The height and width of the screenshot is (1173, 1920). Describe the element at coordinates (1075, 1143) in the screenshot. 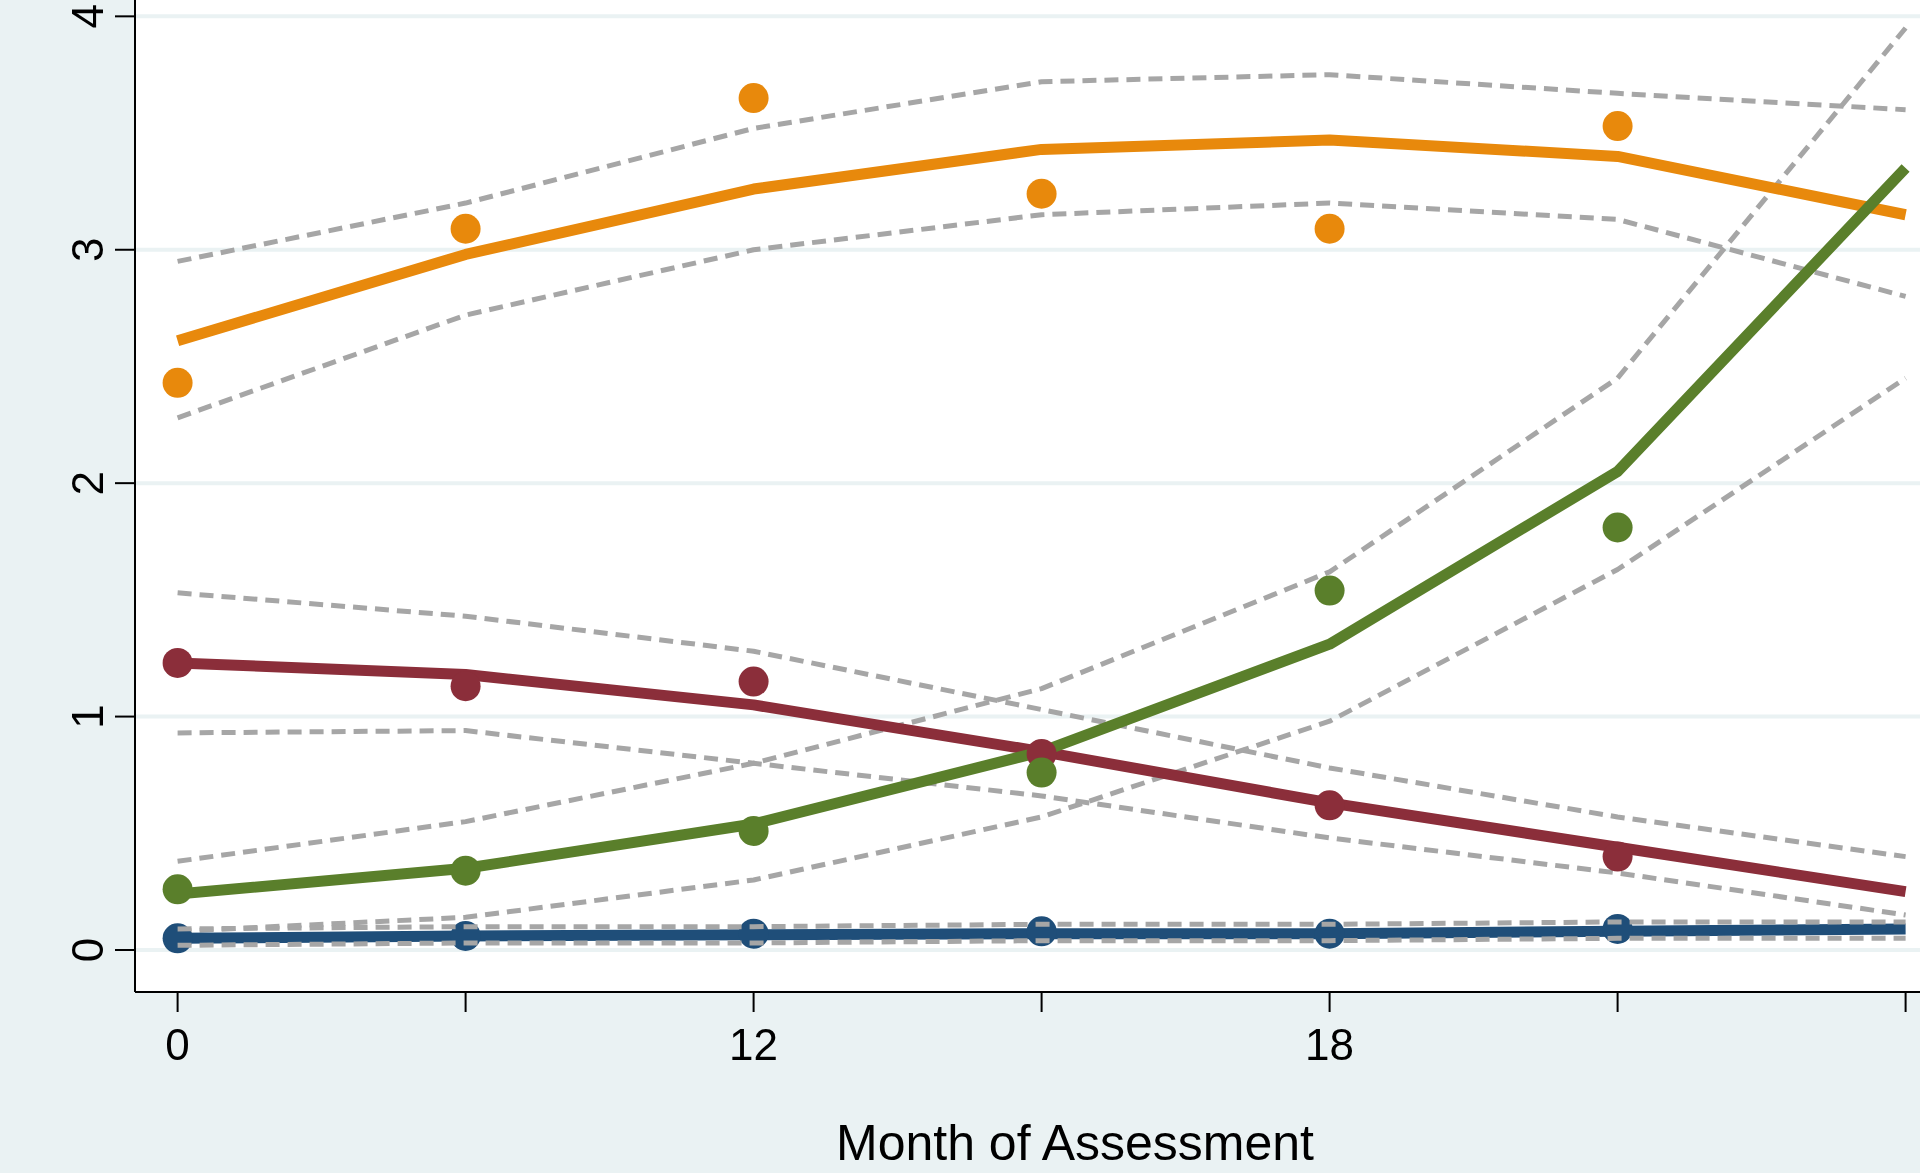

I see `x-axis-title: Month of Assessment` at that location.